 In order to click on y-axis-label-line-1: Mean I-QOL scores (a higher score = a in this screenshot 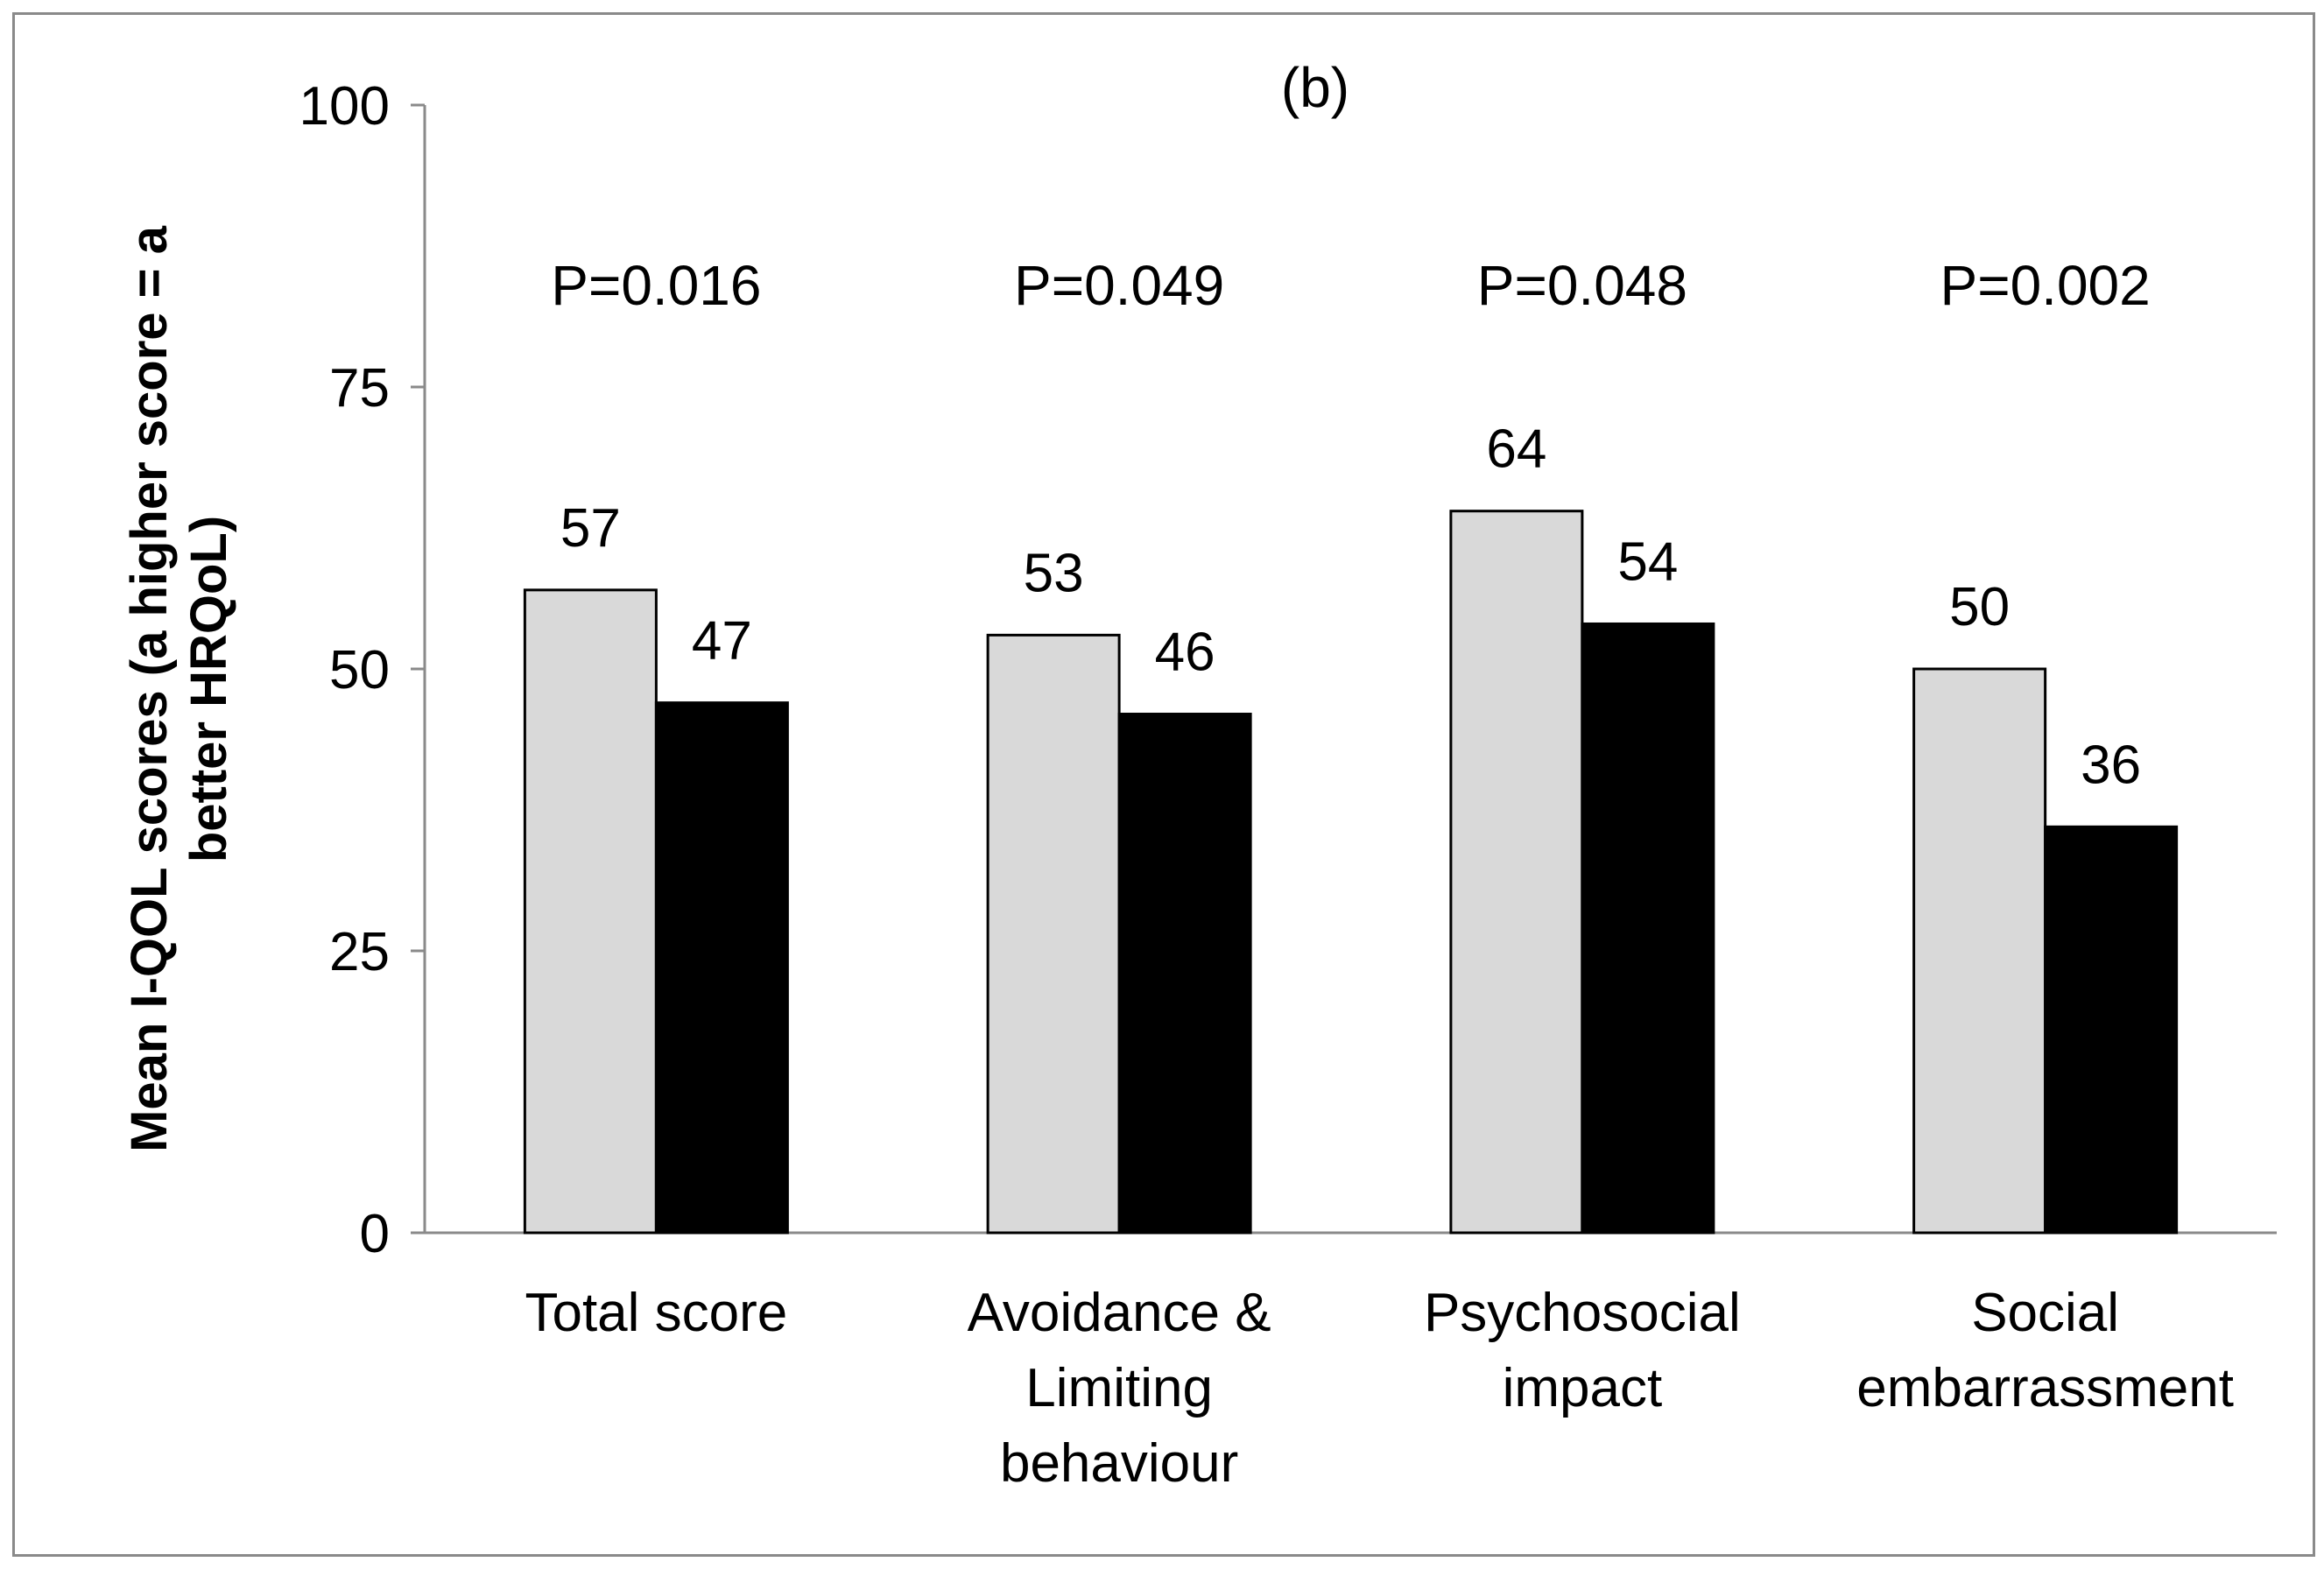, I will do `click(149, 688)`.